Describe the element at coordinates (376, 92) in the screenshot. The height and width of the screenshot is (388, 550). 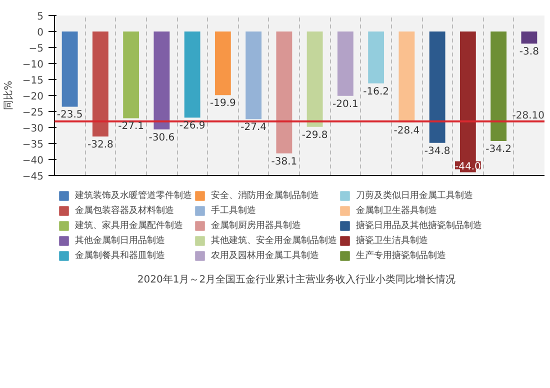
I see `data-label: -16.2` at that location.